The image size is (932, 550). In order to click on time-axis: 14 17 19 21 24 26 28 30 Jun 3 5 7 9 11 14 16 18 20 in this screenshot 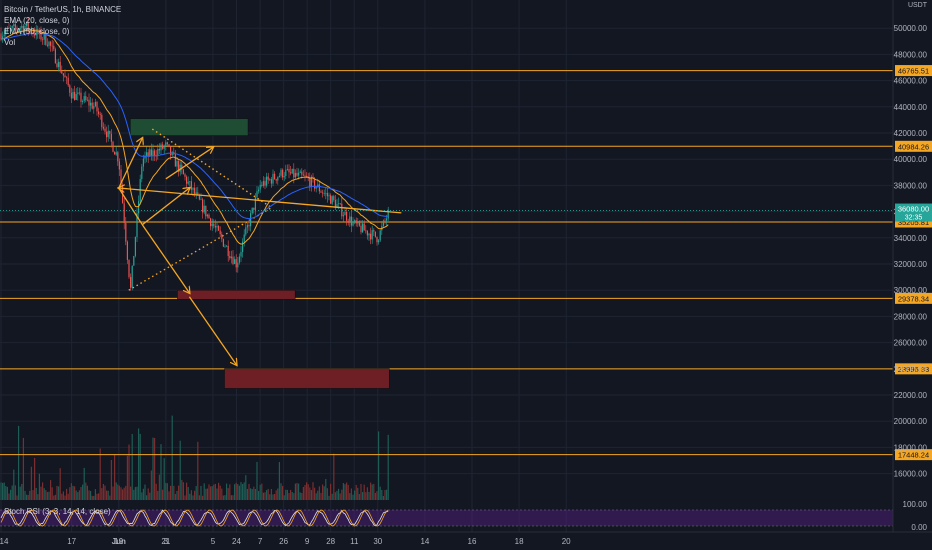, I will do `click(466, 538)`.